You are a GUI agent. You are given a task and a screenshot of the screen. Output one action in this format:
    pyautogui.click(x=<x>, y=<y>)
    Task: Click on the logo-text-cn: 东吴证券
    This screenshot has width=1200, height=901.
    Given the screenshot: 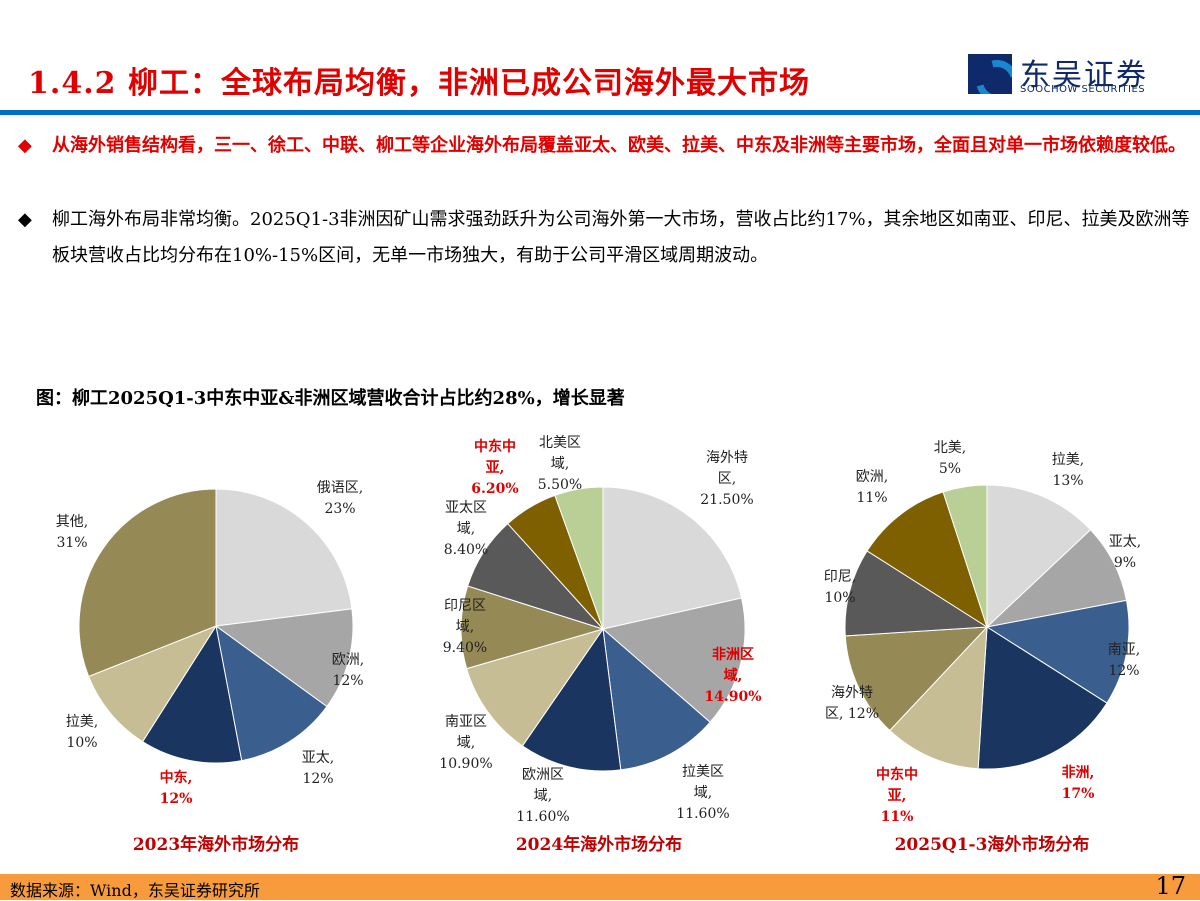 What is the action you would take?
    pyautogui.click(x=1084, y=75)
    